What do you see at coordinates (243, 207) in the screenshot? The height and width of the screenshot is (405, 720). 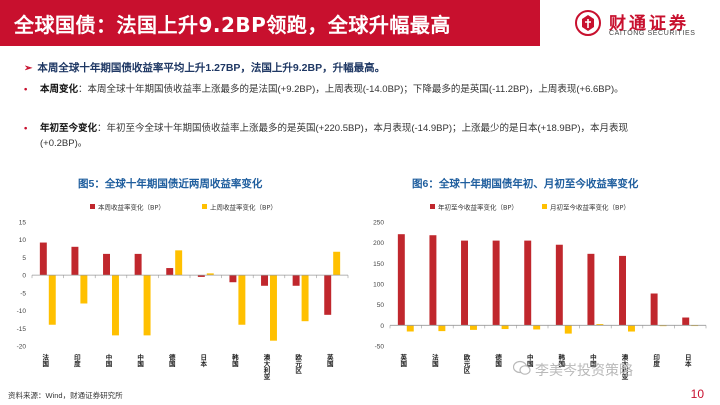 I see `legend-label: 上周收益率变化（BP）` at bounding box center [243, 207].